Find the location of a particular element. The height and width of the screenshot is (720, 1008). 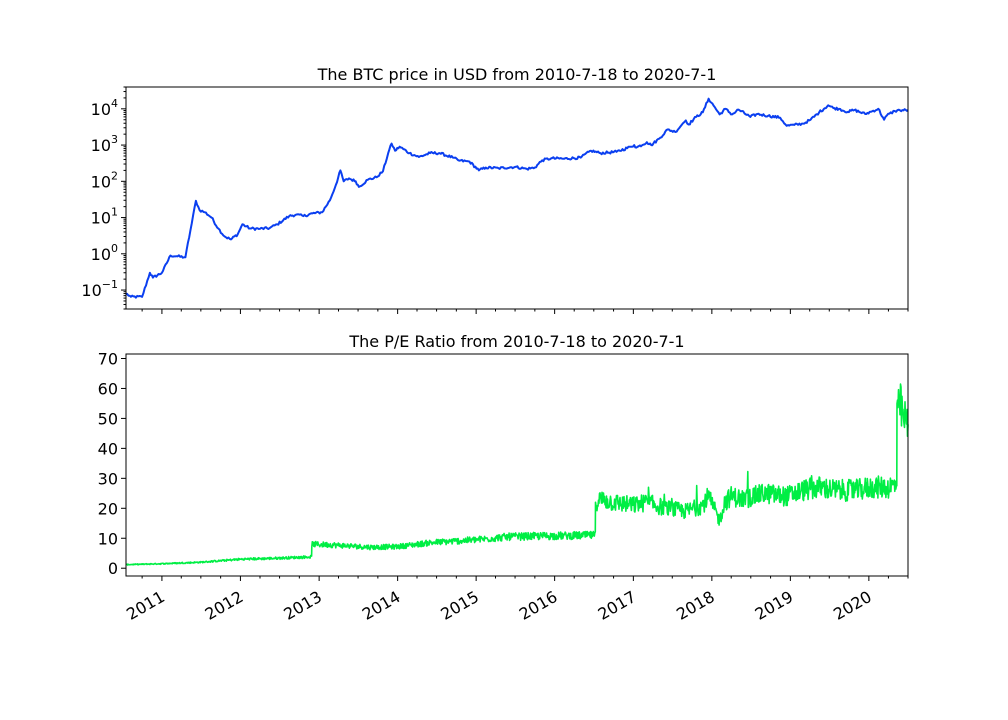

pe-chart-title: The P/E Ratio from 2010-7-18 to 2020-7-1 is located at coordinates (516, 341).